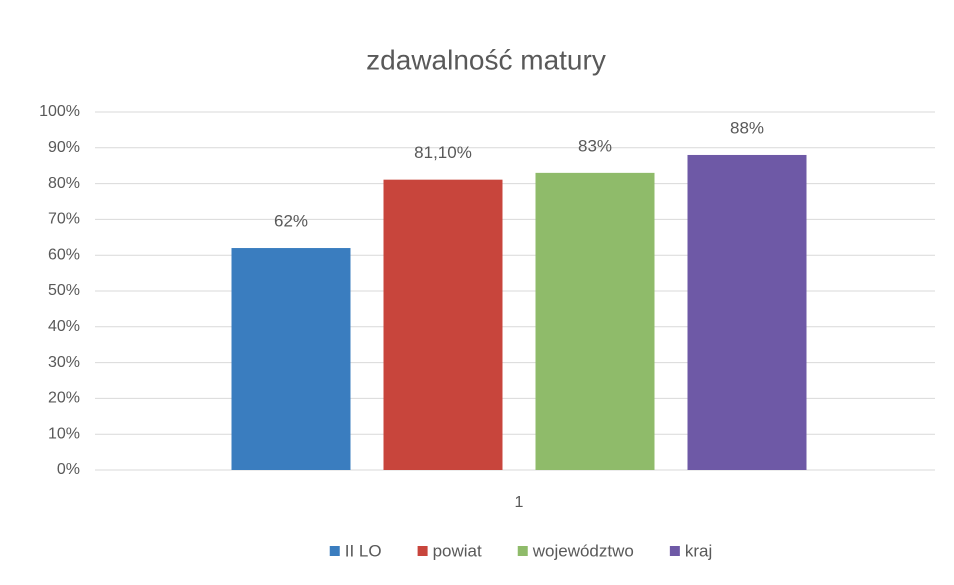 This screenshot has width=954, height=585. I want to click on chart-title: zdawalność matury, so click(486, 59).